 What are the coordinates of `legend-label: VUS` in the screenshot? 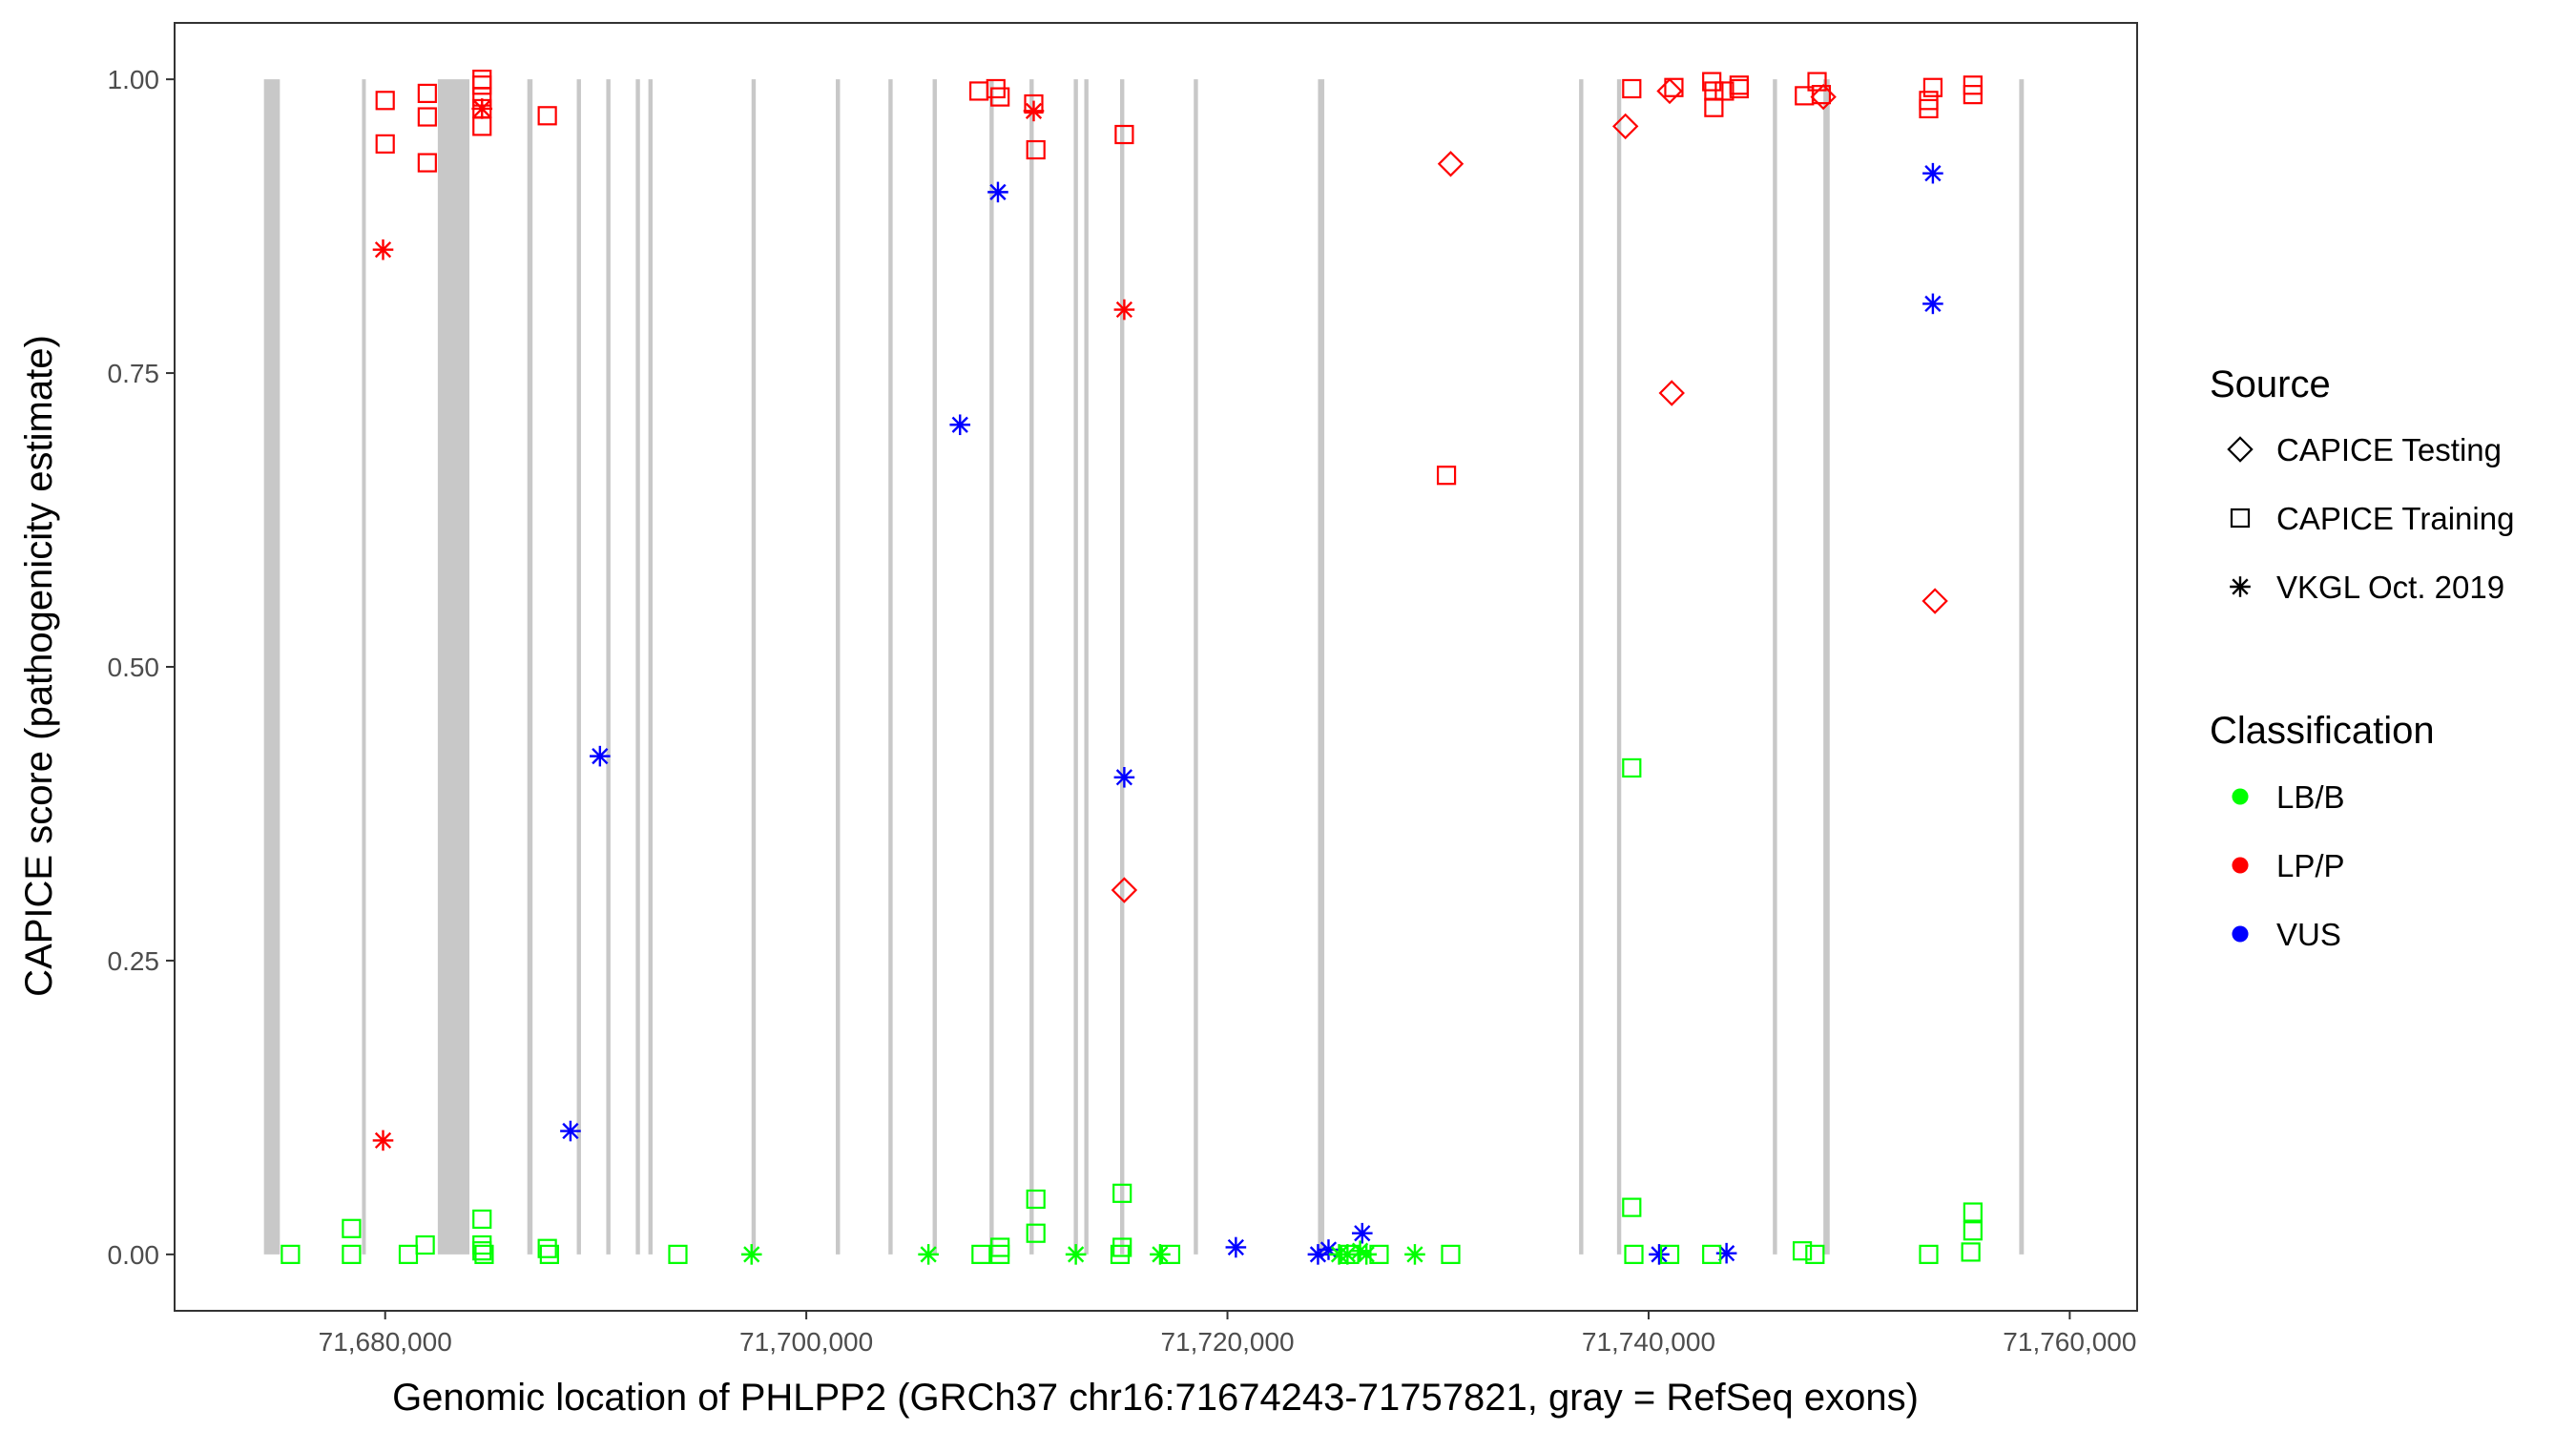 It's located at (2308, 935).